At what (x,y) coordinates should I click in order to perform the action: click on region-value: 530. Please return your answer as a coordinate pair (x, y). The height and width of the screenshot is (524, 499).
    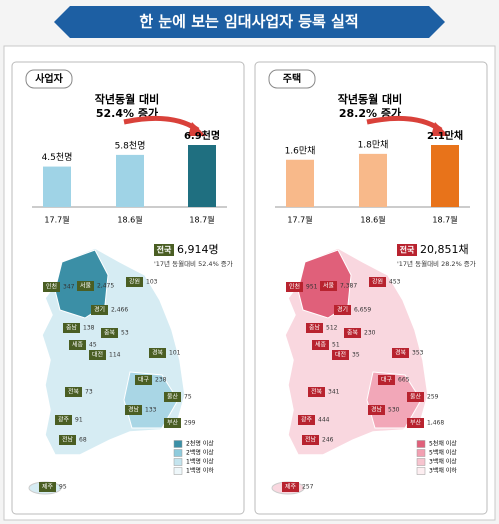
    Looking at the image, I should click on (394, 410).